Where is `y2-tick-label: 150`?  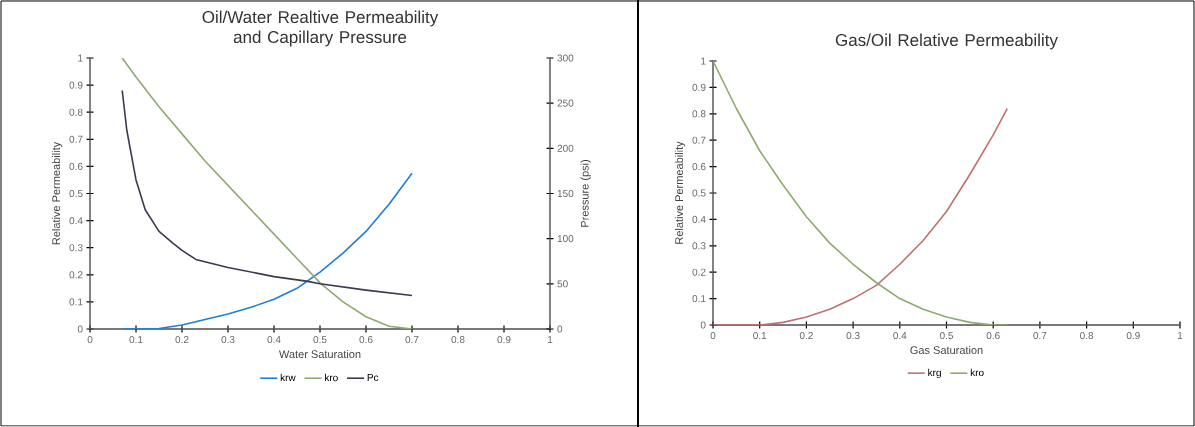 y2-tick-label: 150 is located at coordinates (565, 193).